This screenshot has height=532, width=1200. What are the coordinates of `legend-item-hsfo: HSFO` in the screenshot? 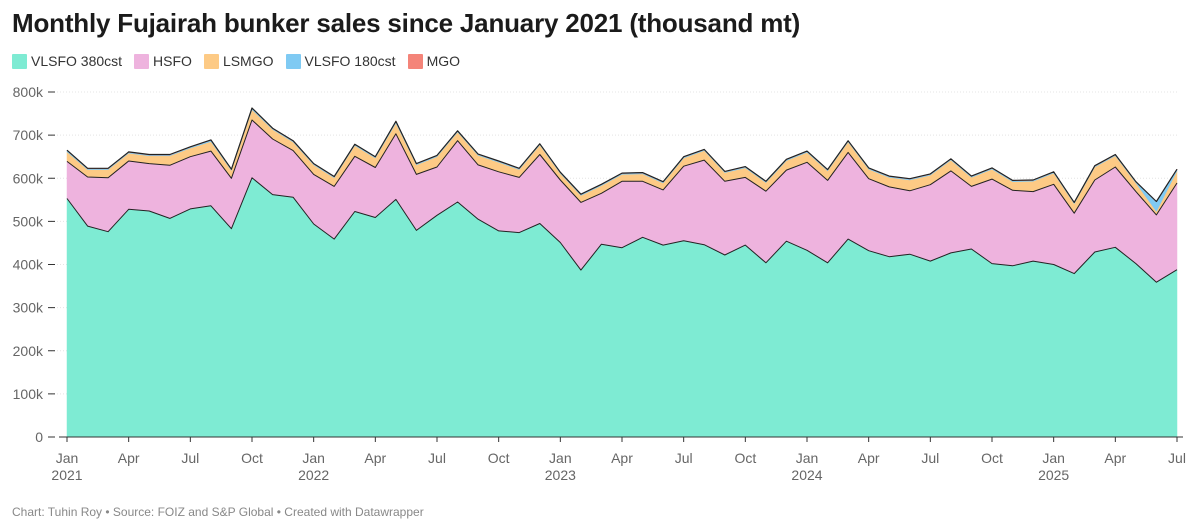 It's located at (163, 61).